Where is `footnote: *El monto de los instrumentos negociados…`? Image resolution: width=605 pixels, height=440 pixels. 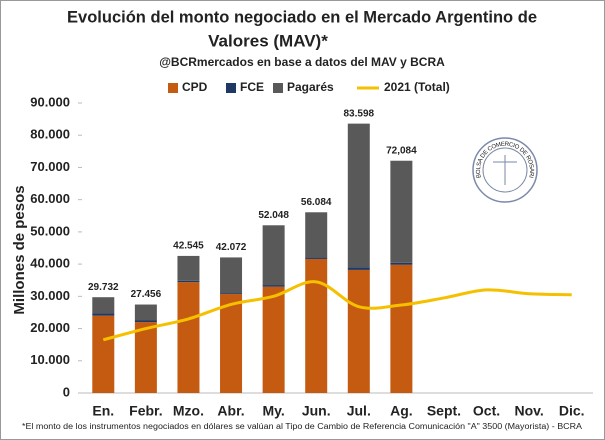
footnote: *El monto de los instrumentos negociados… is located at coordinates (302, 426).